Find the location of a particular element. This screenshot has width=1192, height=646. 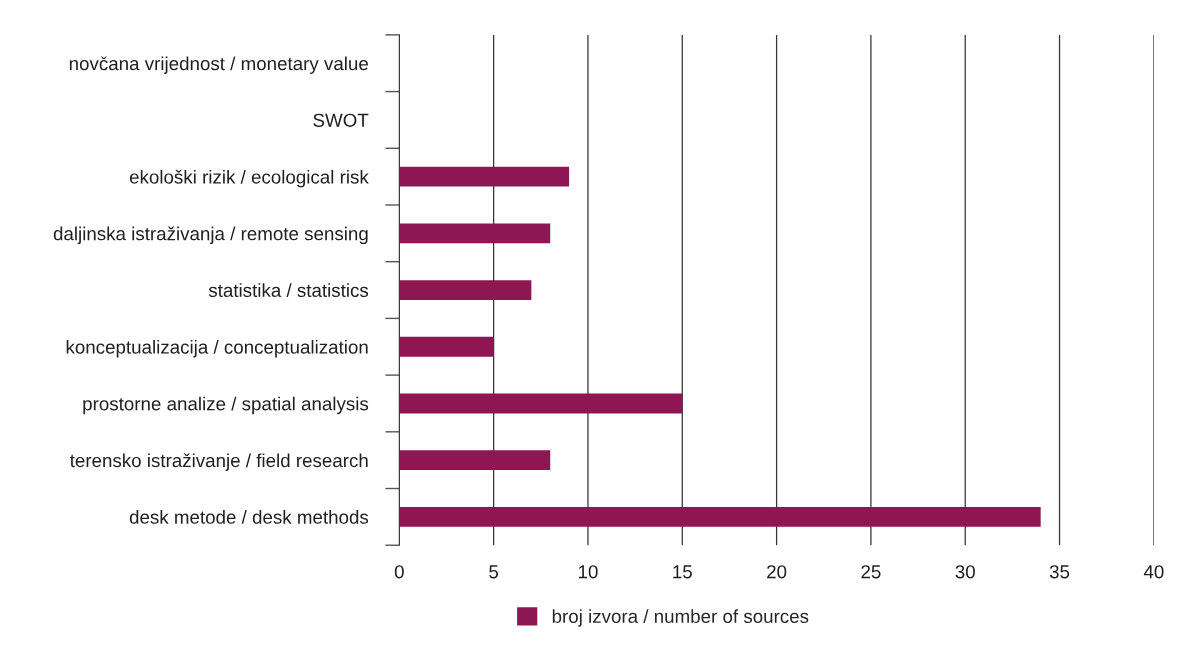

x-tick-label: 15 is located at coordinates (682, 572).